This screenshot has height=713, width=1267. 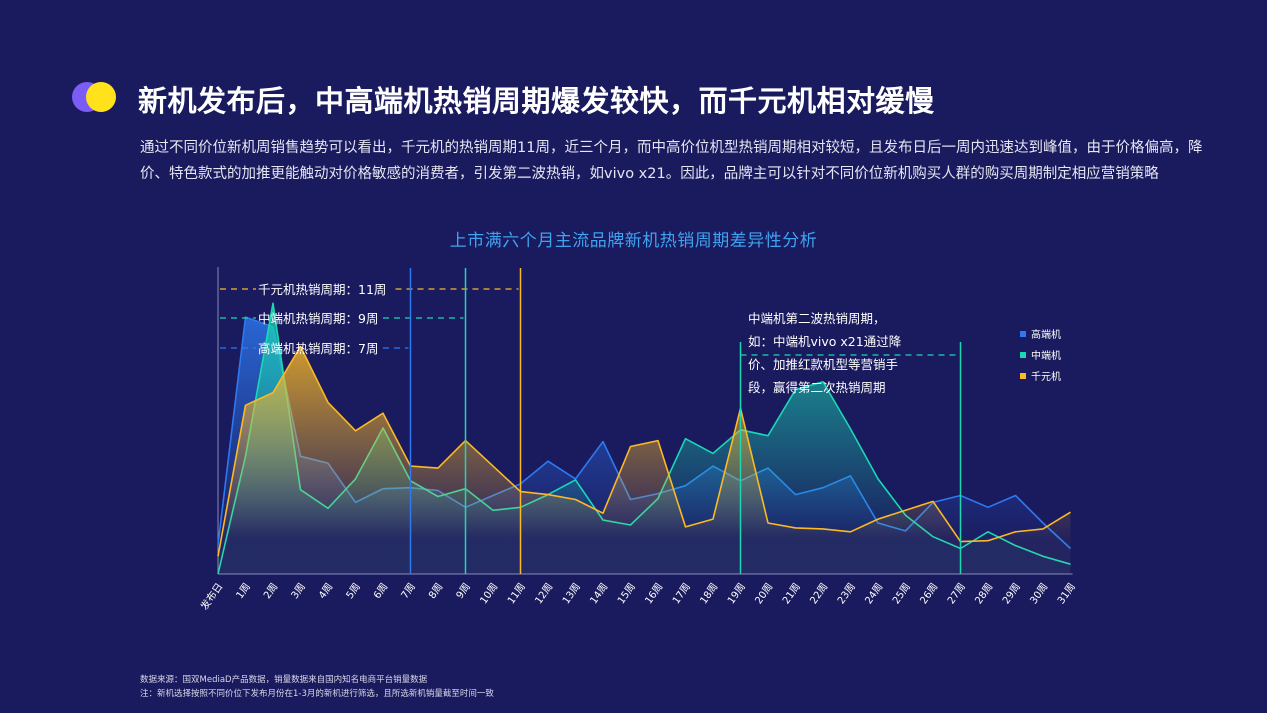 I want to click on x-tick-label: 30周, so click(x=1039, y=594).